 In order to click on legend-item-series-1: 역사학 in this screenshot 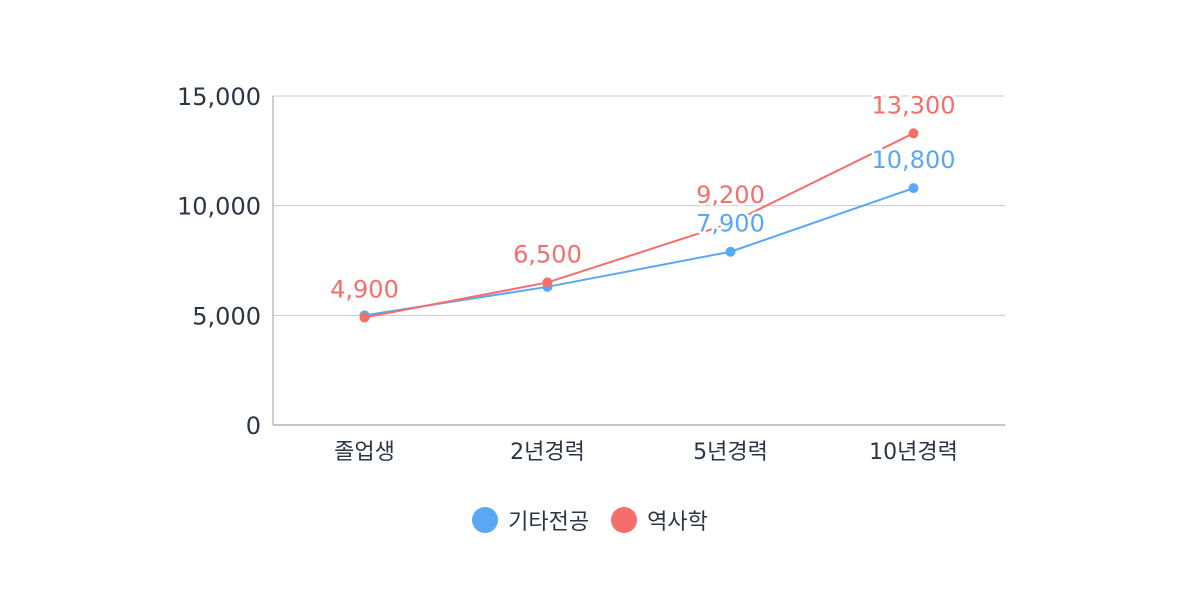, I will do `click(659, 520)`.